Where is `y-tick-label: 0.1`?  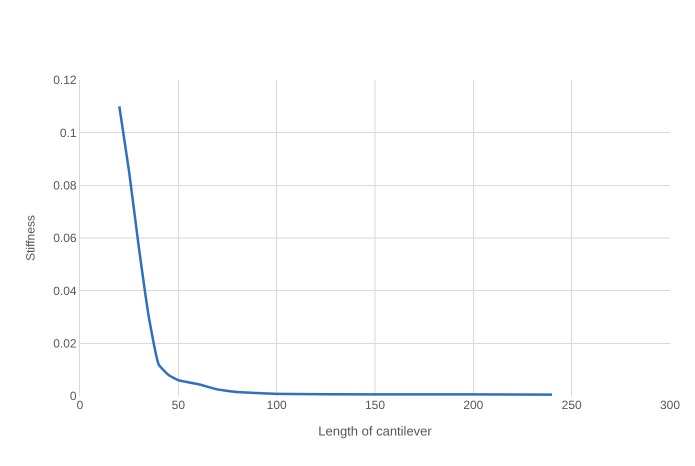 y-tick-label: 0.1 is located at coordinates (68, 133).